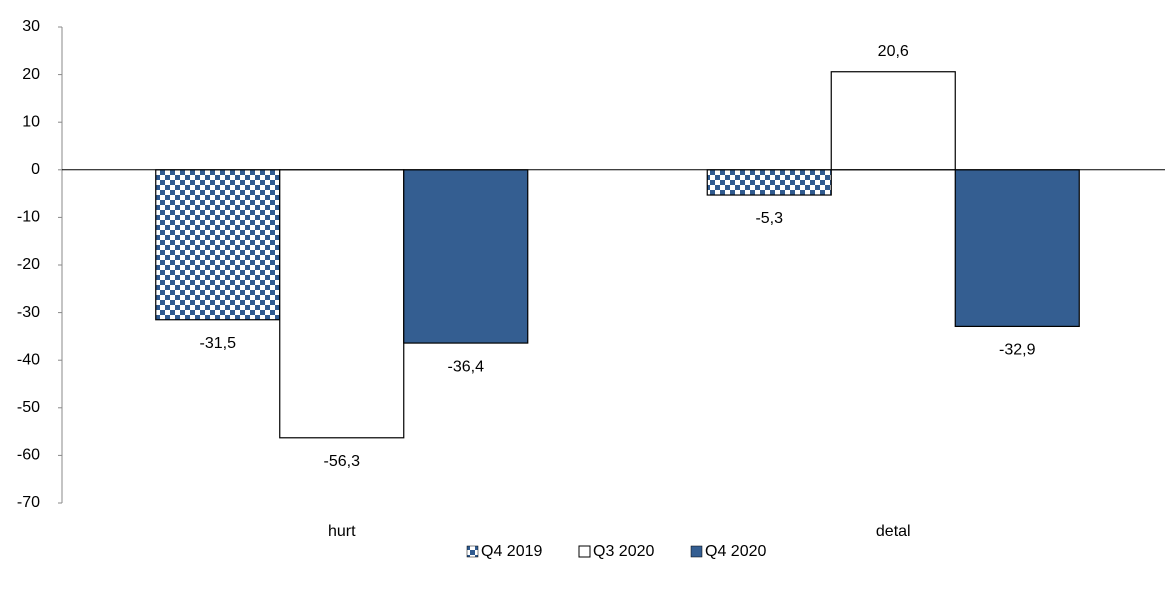  I want to click on legend-label: Q4 2019, so click(511, 551).